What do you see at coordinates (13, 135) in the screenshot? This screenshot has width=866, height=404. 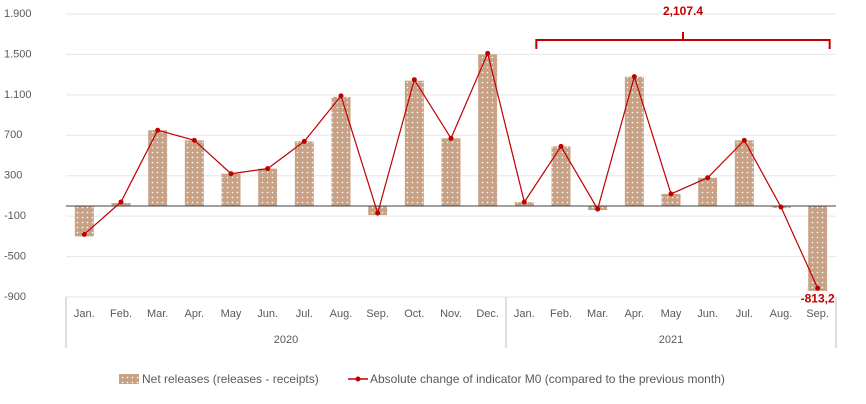 I see `y-tick-label: 700` at bounding box center [13, 135].